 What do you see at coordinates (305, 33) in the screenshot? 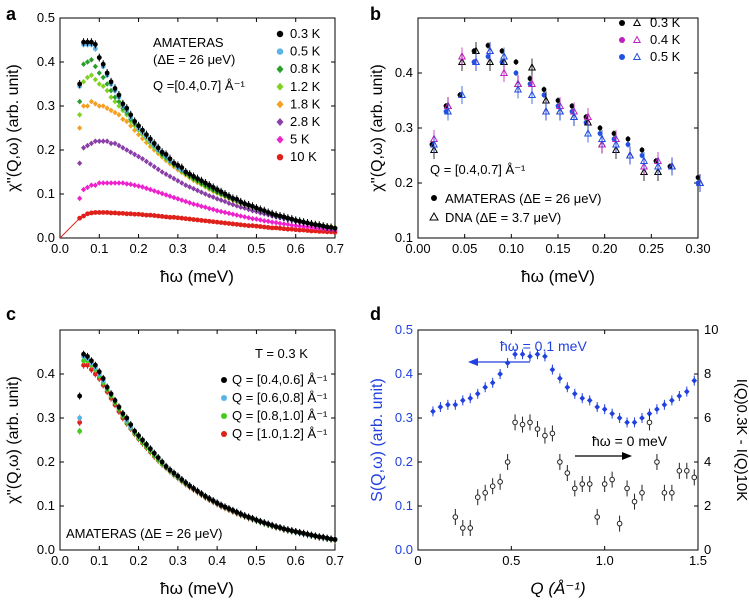
I see `panel-a-legend-label: 0.3 K` at bounding box center [305, 33].